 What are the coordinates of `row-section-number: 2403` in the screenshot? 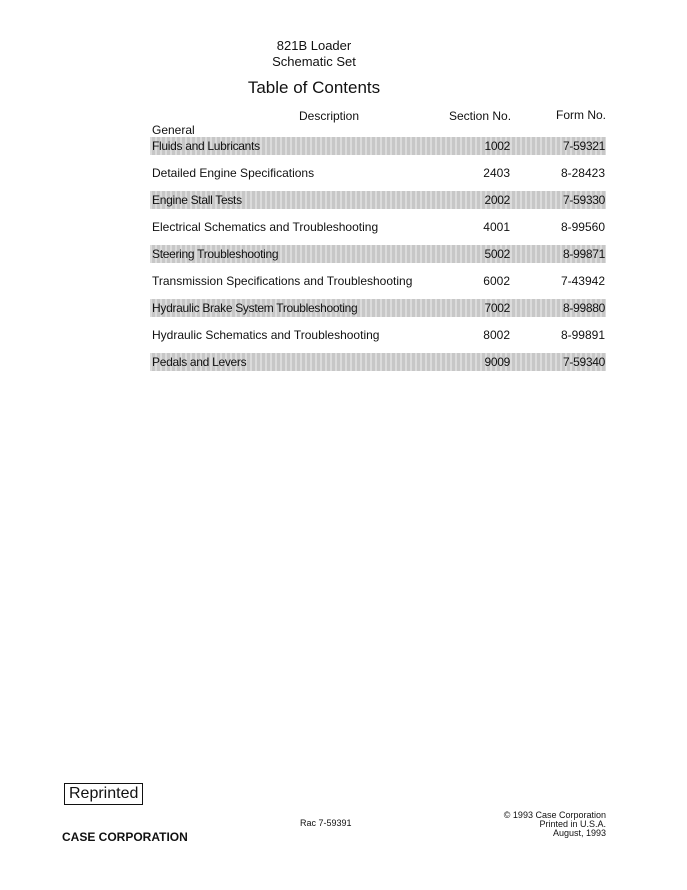 It's located at (496, 173).